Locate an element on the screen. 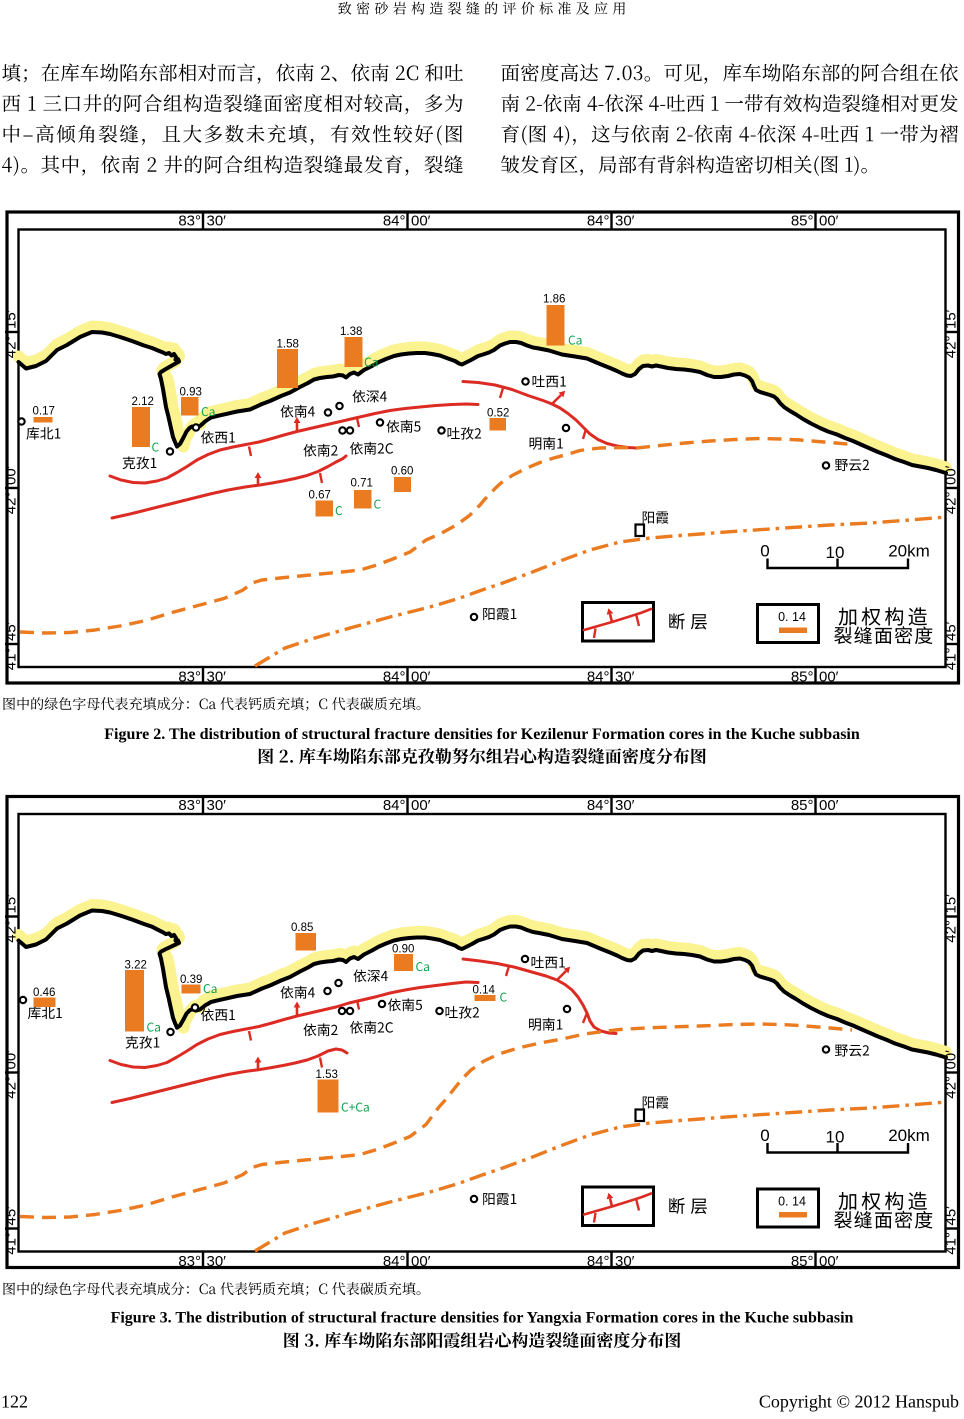 Image resolution: width=964 pixels, height=1419 pixels. svg-text: 0.90 is located at coordinates (403, 950).